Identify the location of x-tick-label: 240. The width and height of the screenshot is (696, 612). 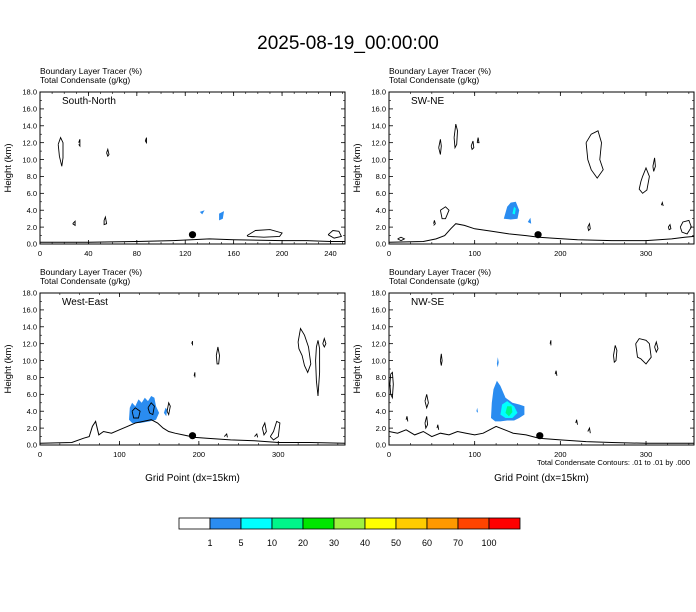
(330, 253).